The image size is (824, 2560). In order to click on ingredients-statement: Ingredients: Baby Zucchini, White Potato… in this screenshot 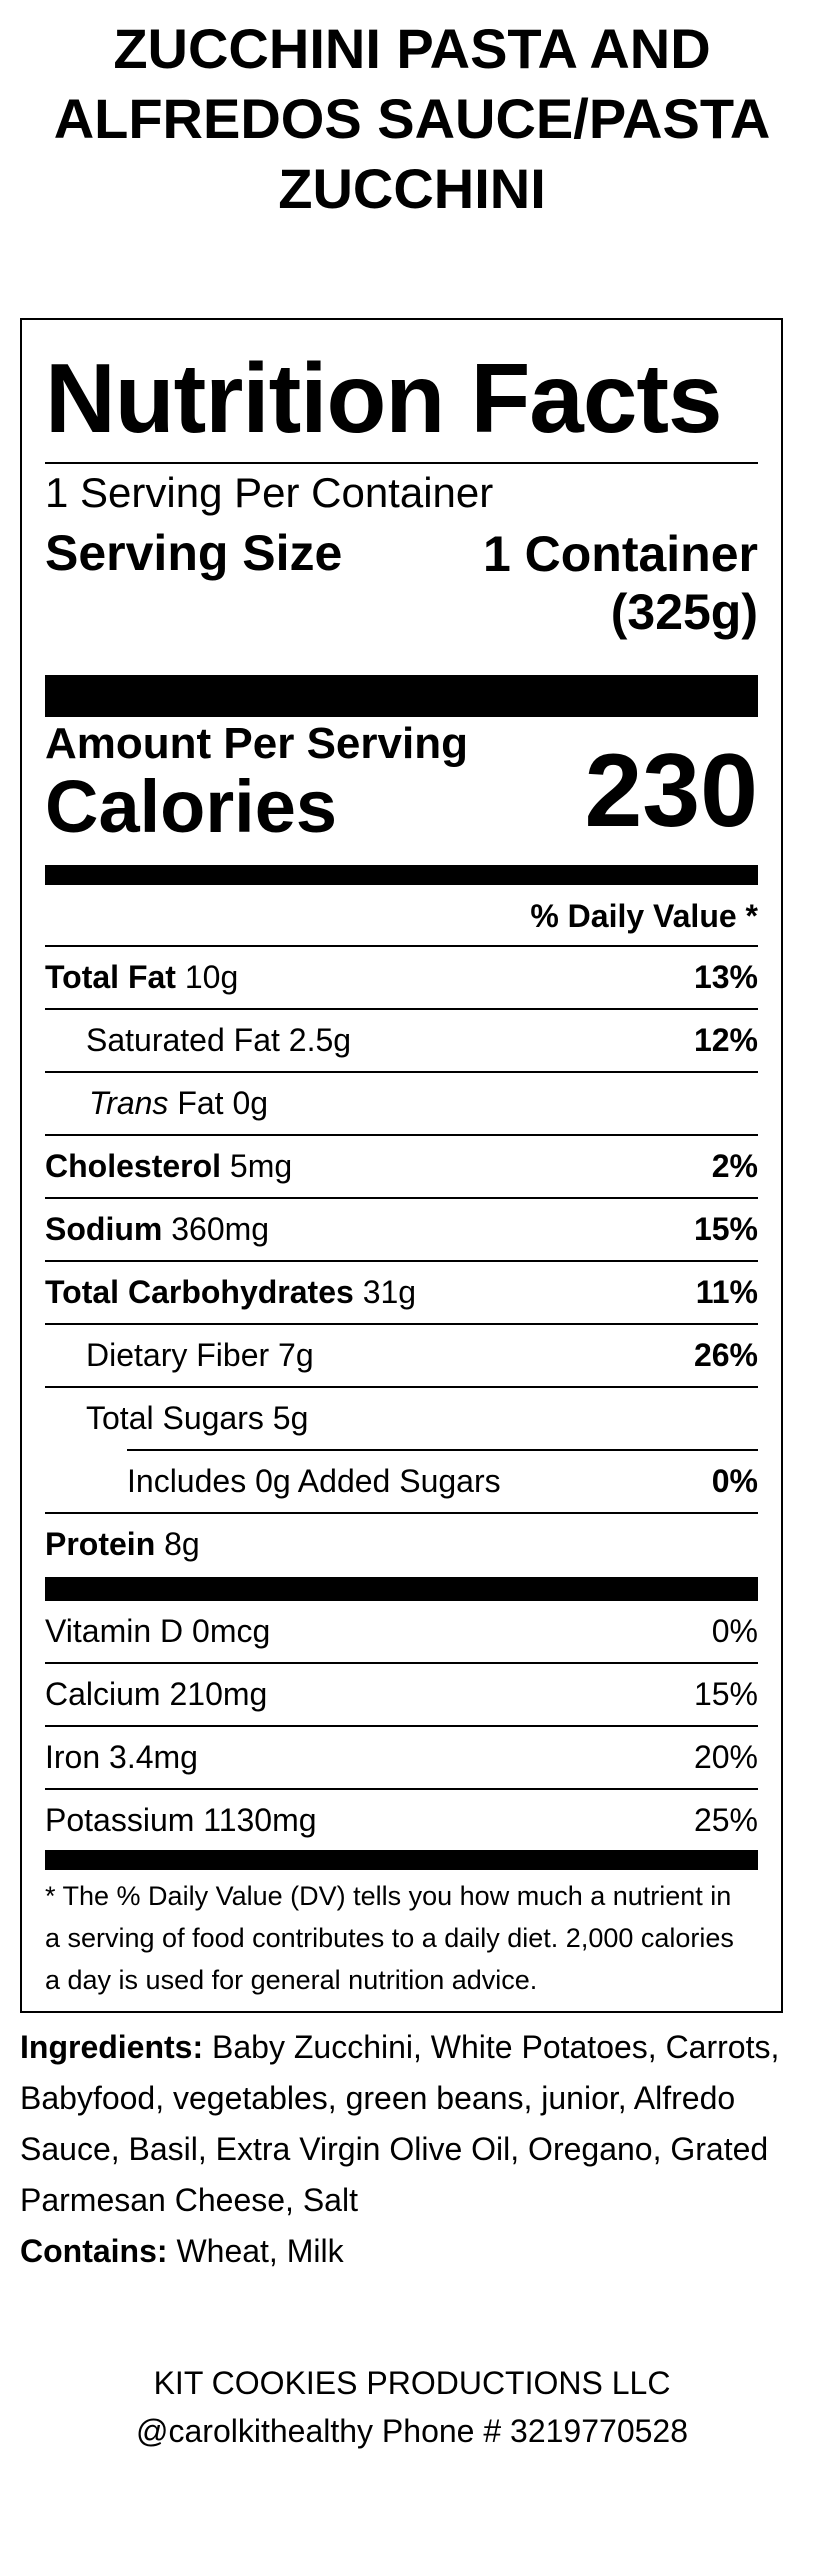, I will do `click(415, 2124)`.